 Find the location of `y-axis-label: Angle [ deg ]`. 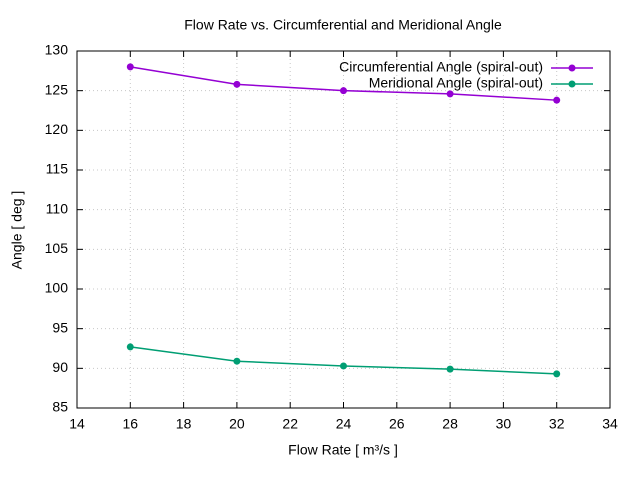

y-axis-label: Angle [ deg ] is located at coordinates (17, 230).